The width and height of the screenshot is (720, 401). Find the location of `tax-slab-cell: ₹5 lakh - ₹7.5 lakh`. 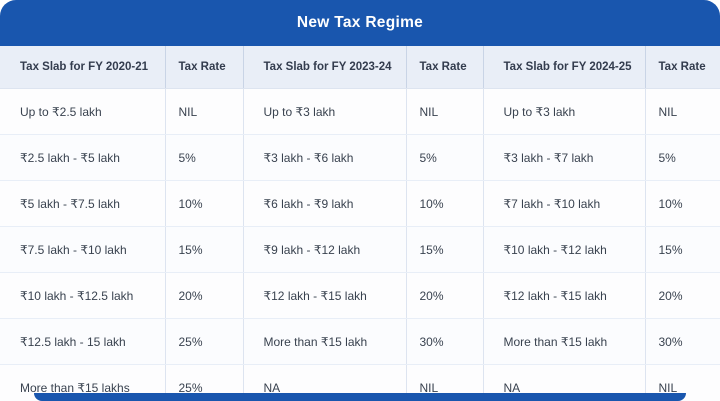

tax-slab-cell: ₹5 lakh - ₹7.5 lakh is located at coordinates (83, 203).